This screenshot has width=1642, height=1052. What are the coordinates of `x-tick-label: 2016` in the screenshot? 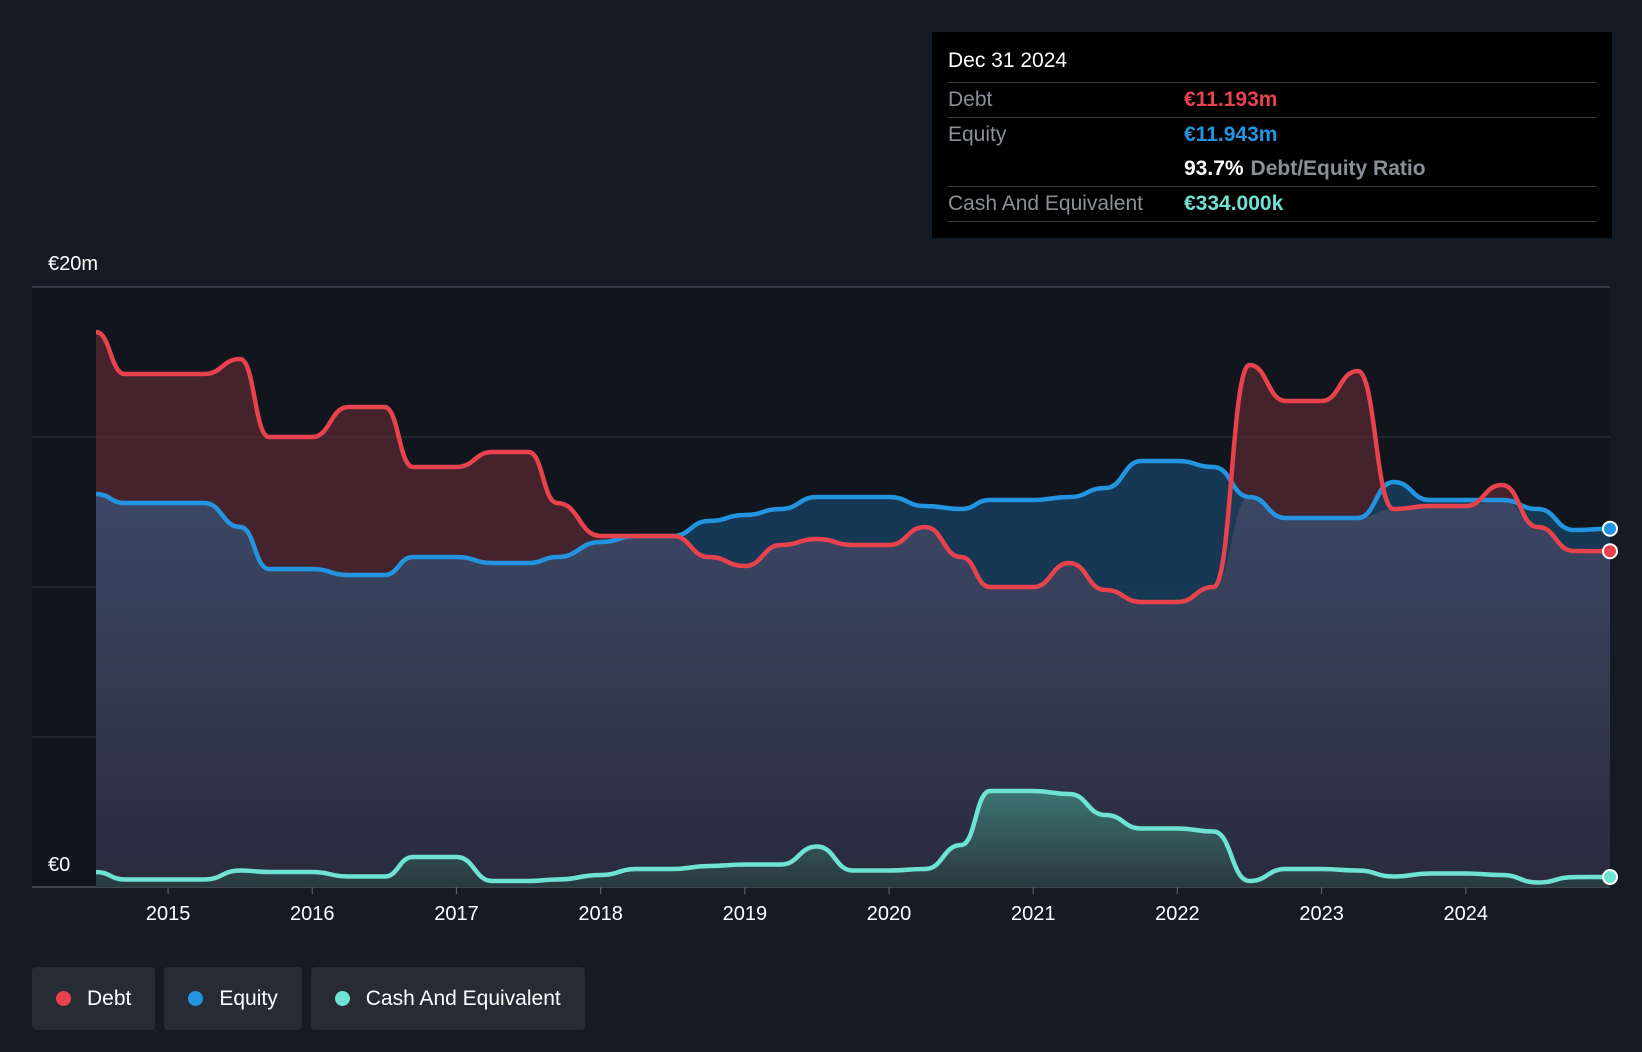 It's located at (312, 914).